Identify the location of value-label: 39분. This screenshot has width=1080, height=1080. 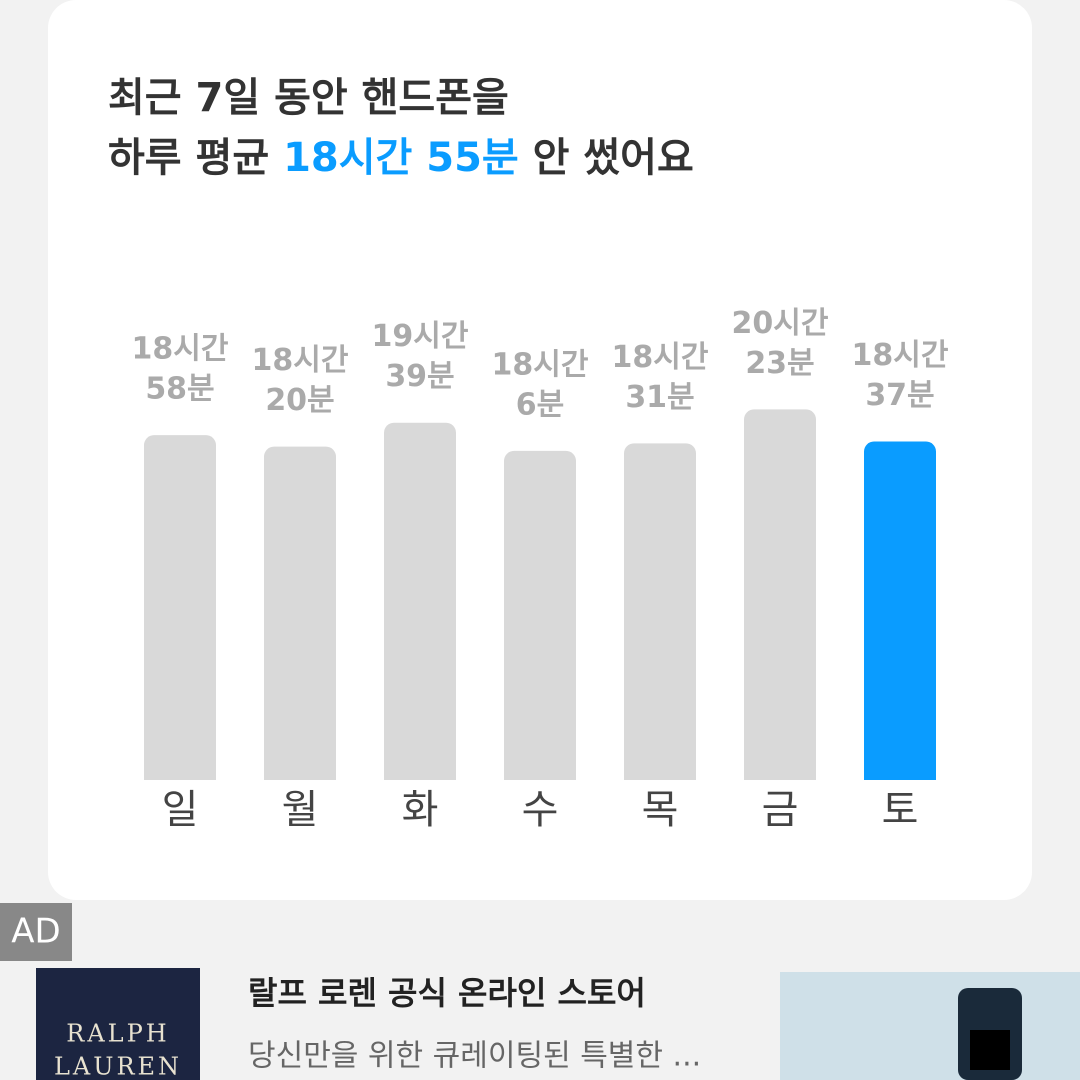
(419, 376).